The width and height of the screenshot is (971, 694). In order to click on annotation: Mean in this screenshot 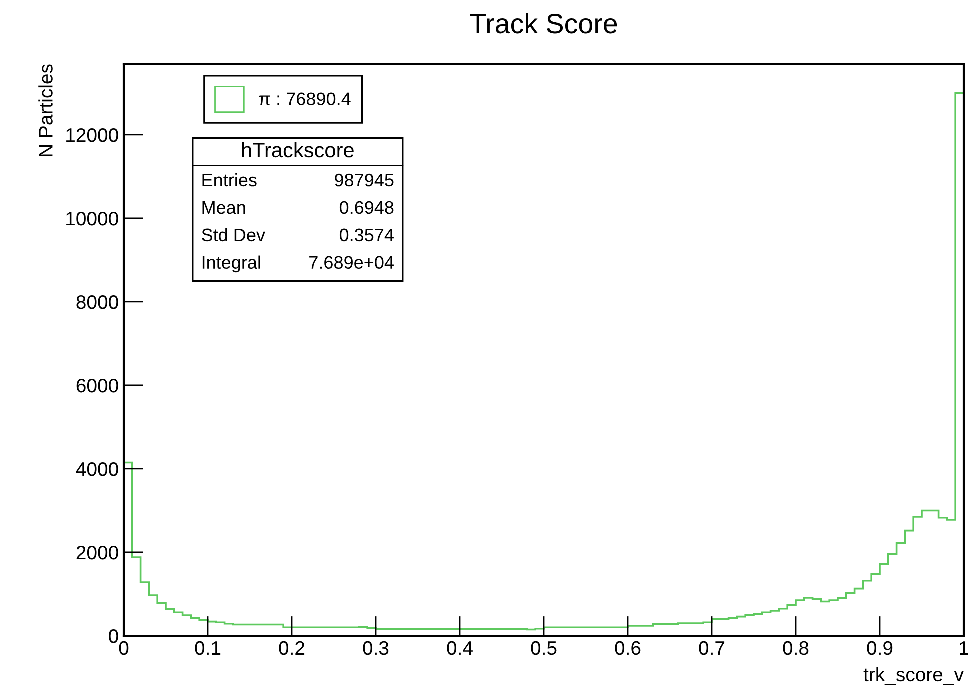, I will do `click(224, 208)`.